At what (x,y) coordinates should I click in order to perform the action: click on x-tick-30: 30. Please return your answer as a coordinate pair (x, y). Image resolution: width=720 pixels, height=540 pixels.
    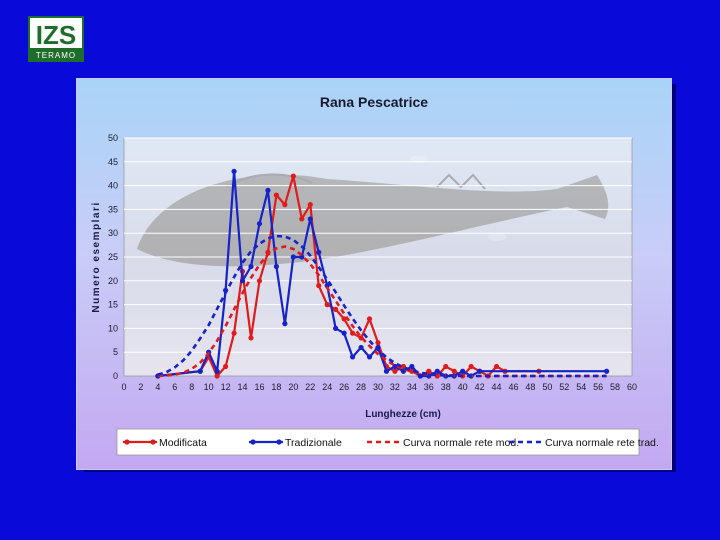
    Looking at the image, I should click on (378, 387).